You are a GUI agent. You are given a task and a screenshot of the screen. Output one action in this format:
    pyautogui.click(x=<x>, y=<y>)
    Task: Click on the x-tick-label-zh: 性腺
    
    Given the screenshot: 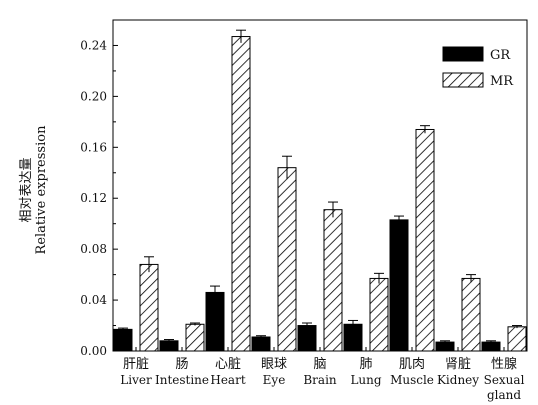 What is the action you would take?
    pyautogui.click(x=504, y=364)
    